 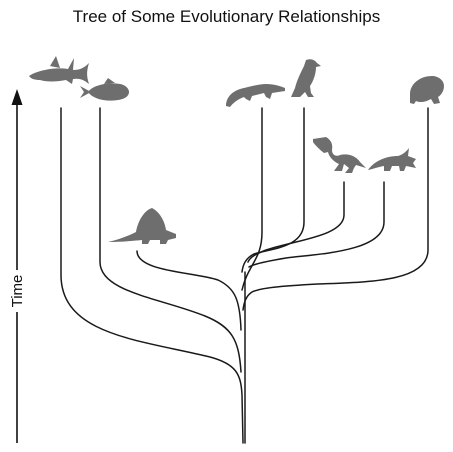 What do you see at coordinates (59, 70) in the screenshot?
I see `shark-icon` at bounding box center [59, 70].